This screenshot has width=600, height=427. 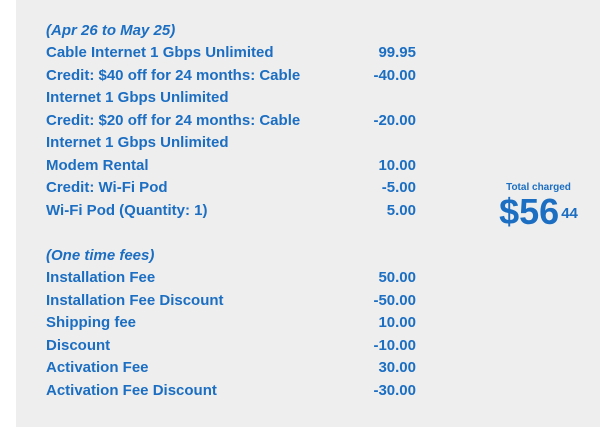 I want to click on total-label: Total charged, so click(x=538, y=187).